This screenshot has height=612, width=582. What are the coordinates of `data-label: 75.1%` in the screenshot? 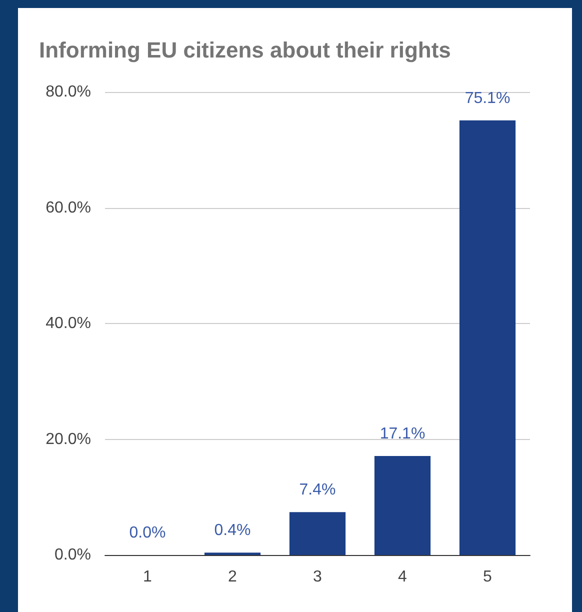 It's located at (487, 98).